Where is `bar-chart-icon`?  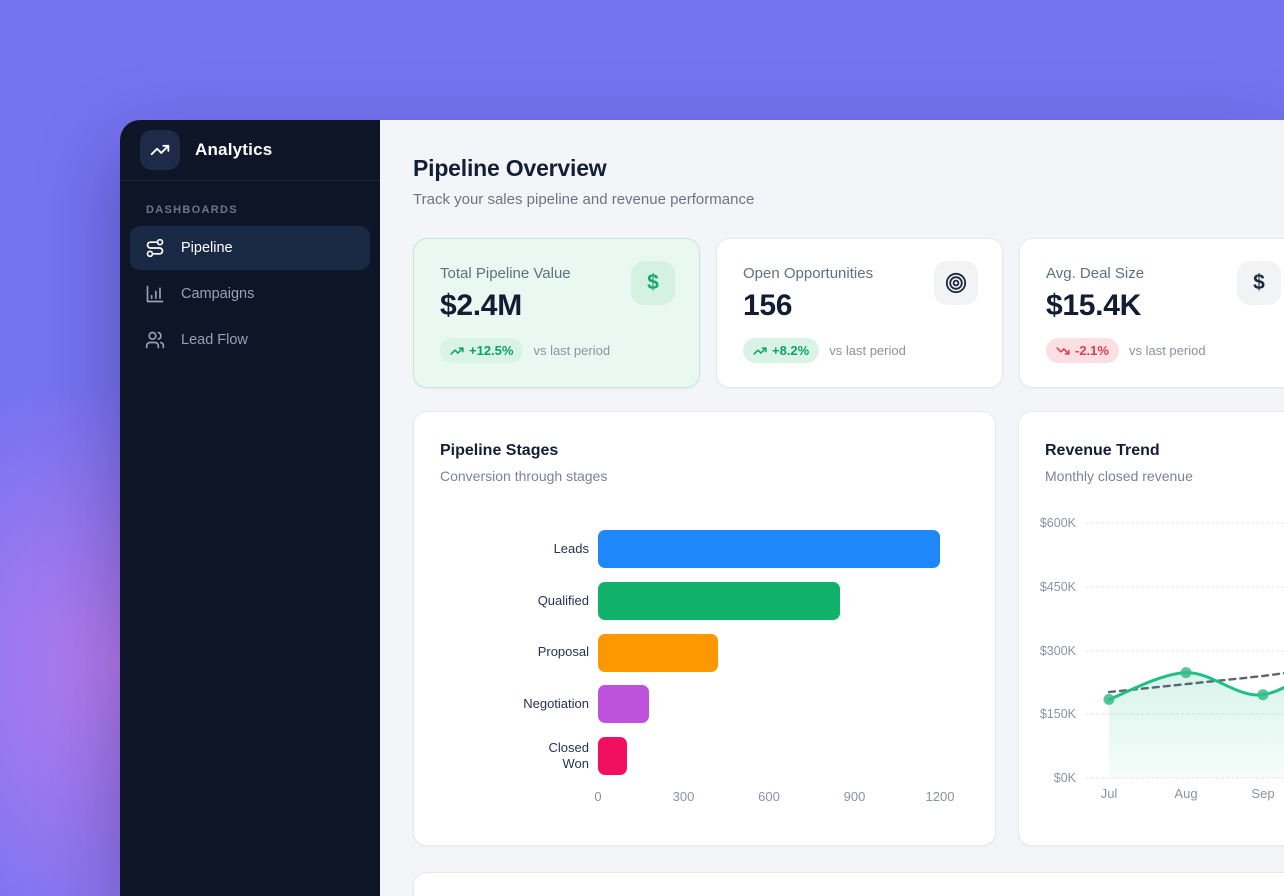
bar-chart-icon is located at coordinates (155, 294).